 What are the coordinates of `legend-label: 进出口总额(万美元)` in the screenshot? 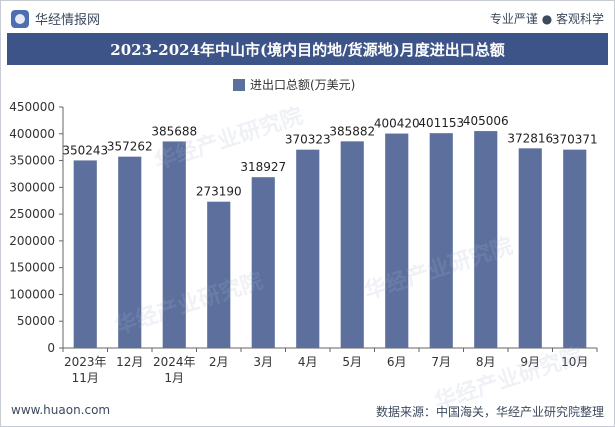 It's located at (302, 85).